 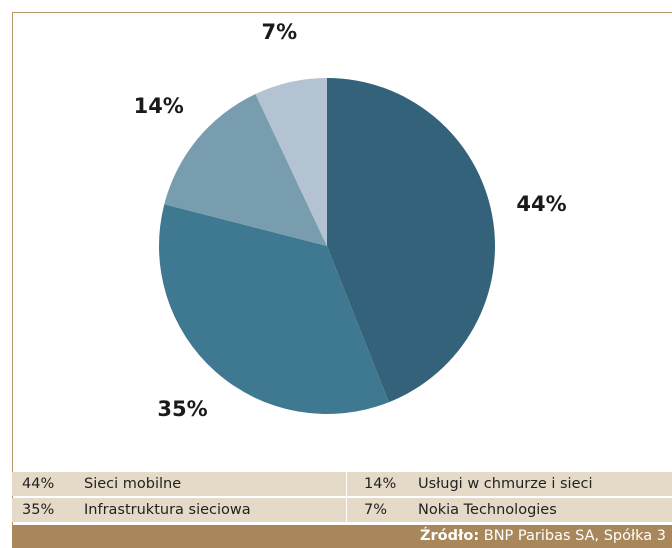 I want to click on source-text: Źródło: BNP Paribas SA, Spółka 3, so click(x=543, y=536).